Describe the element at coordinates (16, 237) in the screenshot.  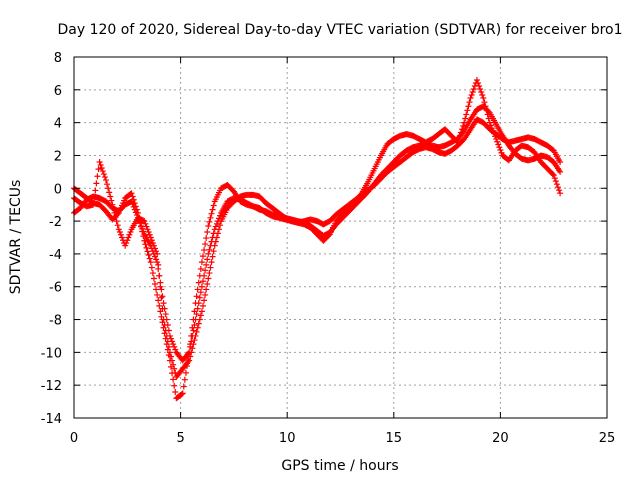
I see `y-axis-label: SDTVAR / TECUs` at that location.